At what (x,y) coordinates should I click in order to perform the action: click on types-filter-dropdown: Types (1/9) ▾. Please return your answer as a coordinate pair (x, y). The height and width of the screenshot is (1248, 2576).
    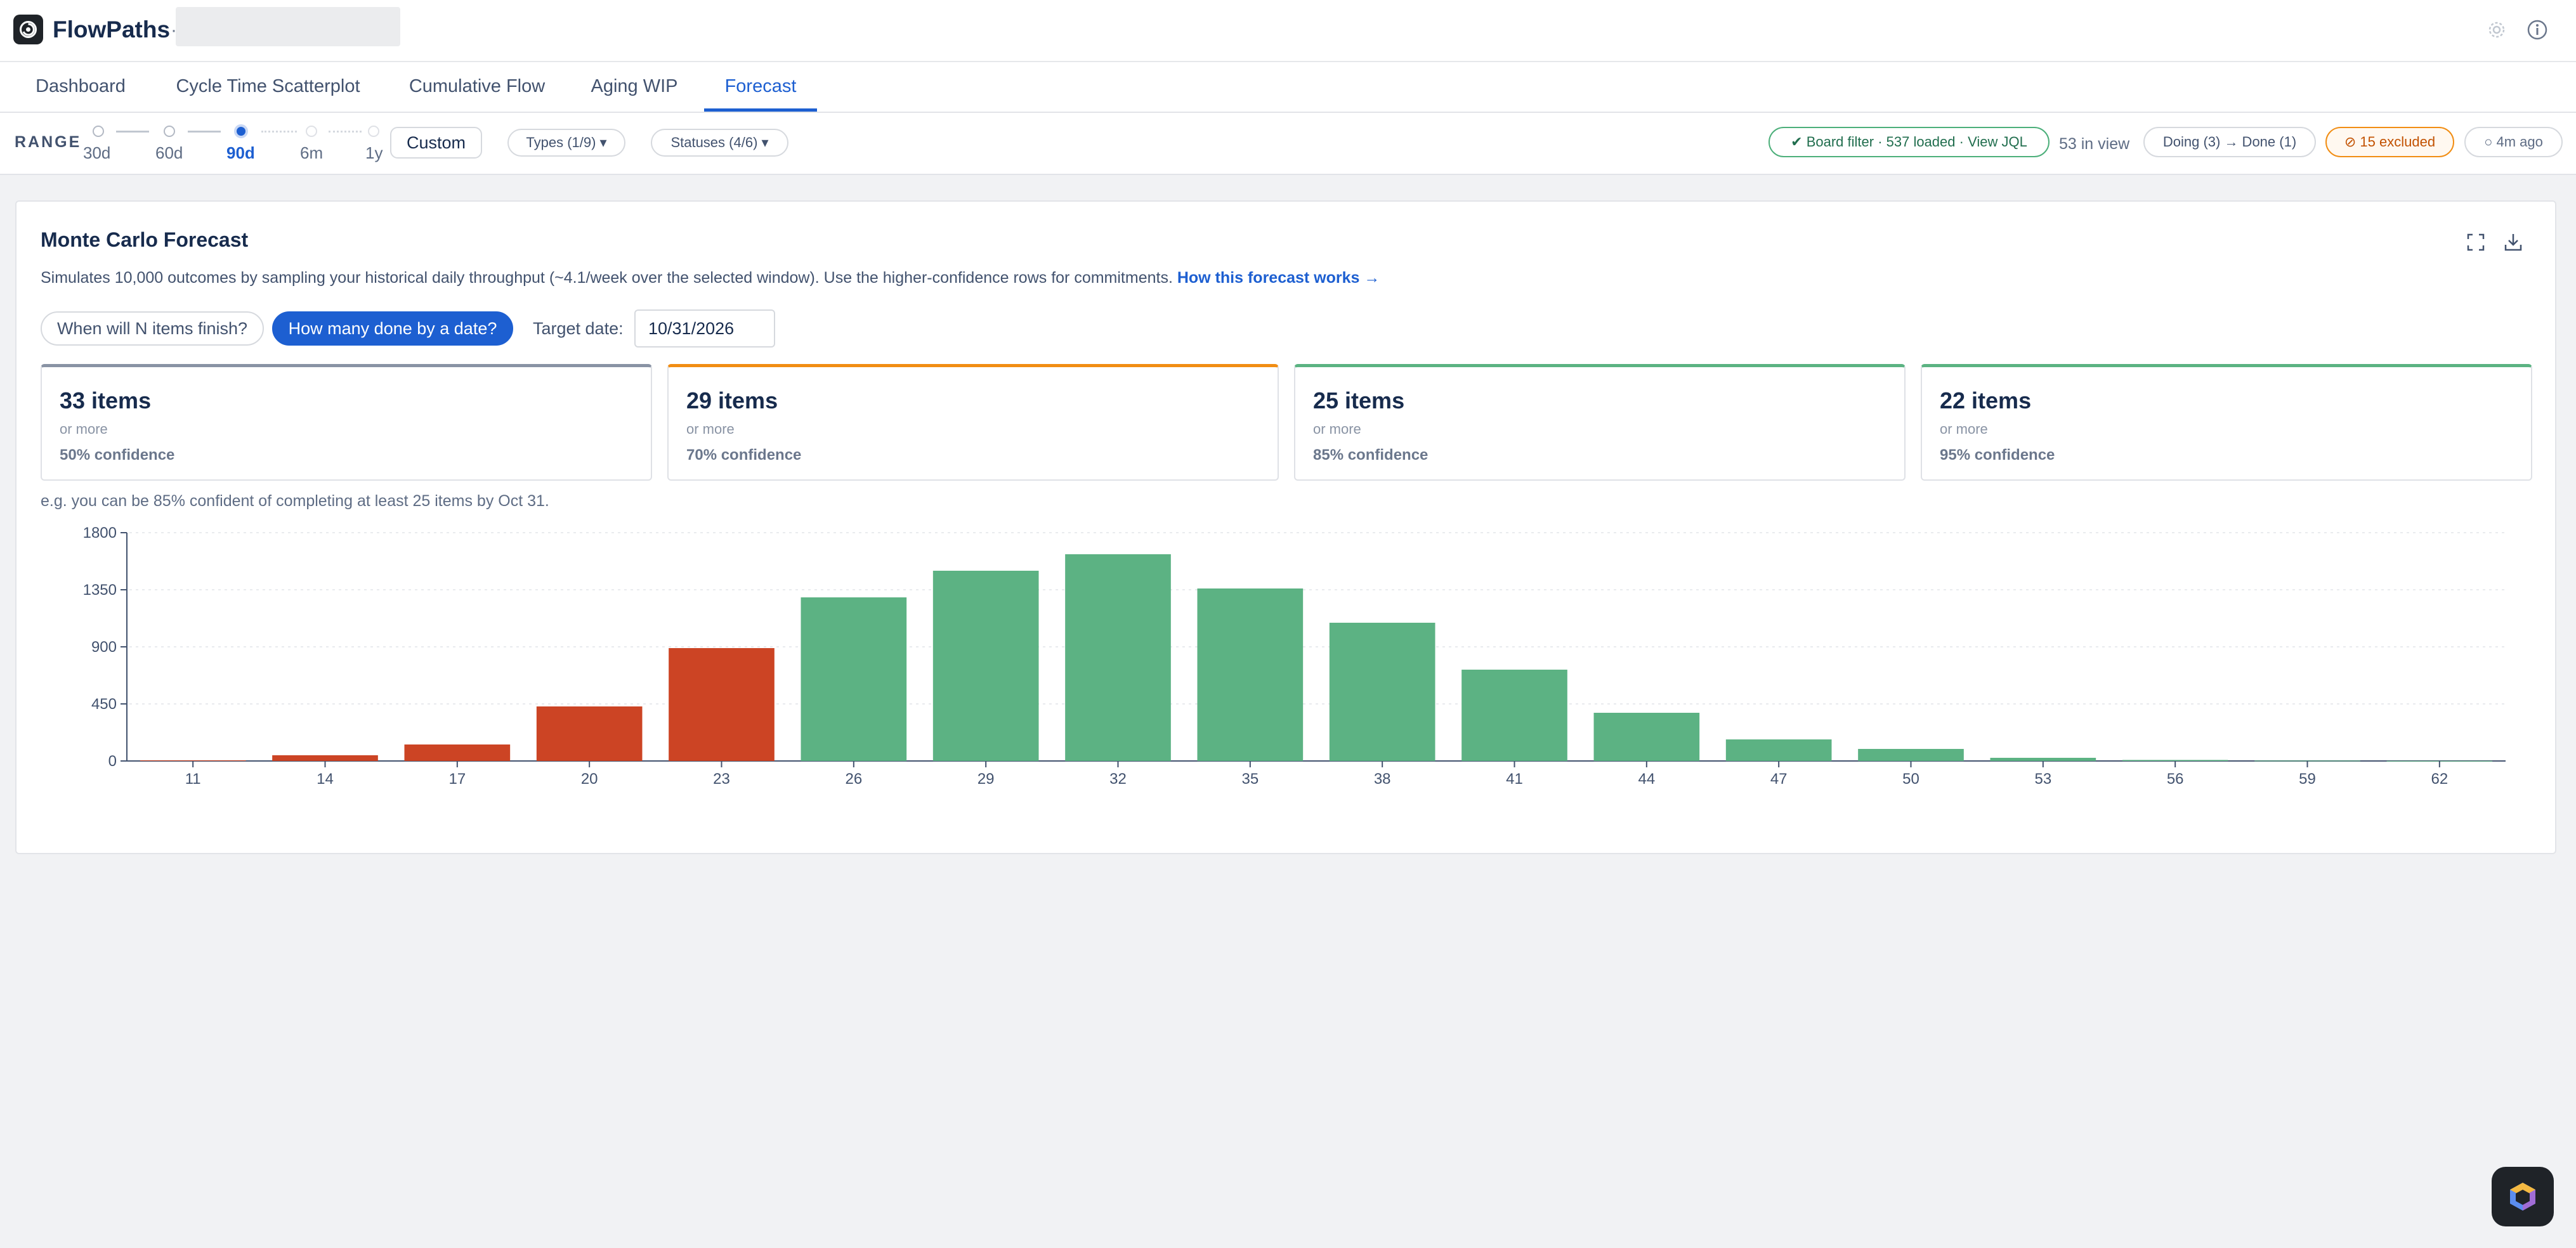
    Looking at the image, I should click on (566, 143).